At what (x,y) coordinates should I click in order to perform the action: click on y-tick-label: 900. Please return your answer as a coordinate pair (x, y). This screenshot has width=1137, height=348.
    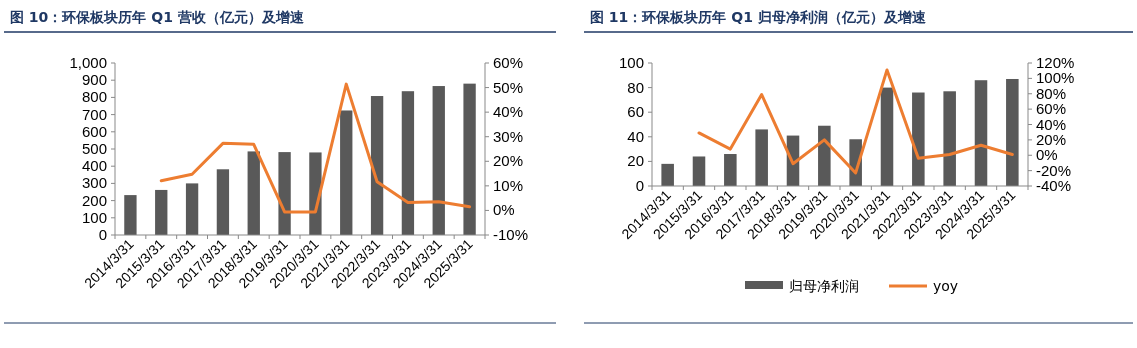
    Looking at the image, I should click on (94, 80).